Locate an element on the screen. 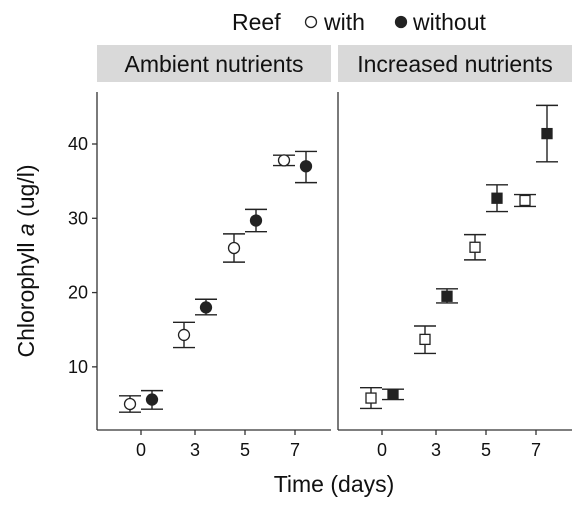  panel-title-increased: Increased nutrients is located at coordinates (455, 64).